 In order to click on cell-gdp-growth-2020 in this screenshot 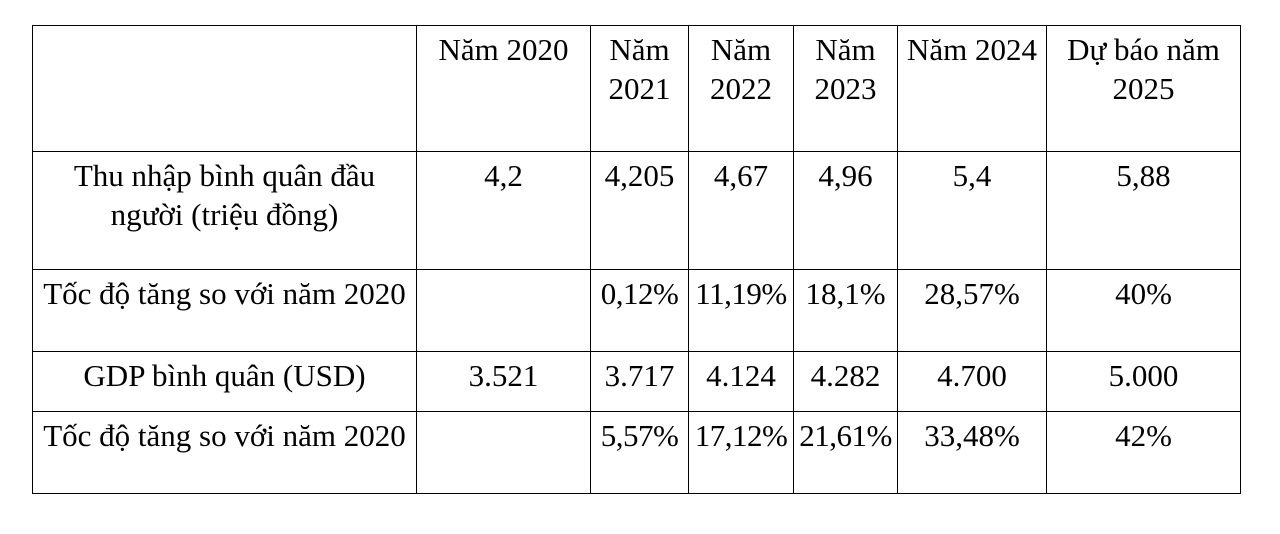, I will do `click(503, 452)`.